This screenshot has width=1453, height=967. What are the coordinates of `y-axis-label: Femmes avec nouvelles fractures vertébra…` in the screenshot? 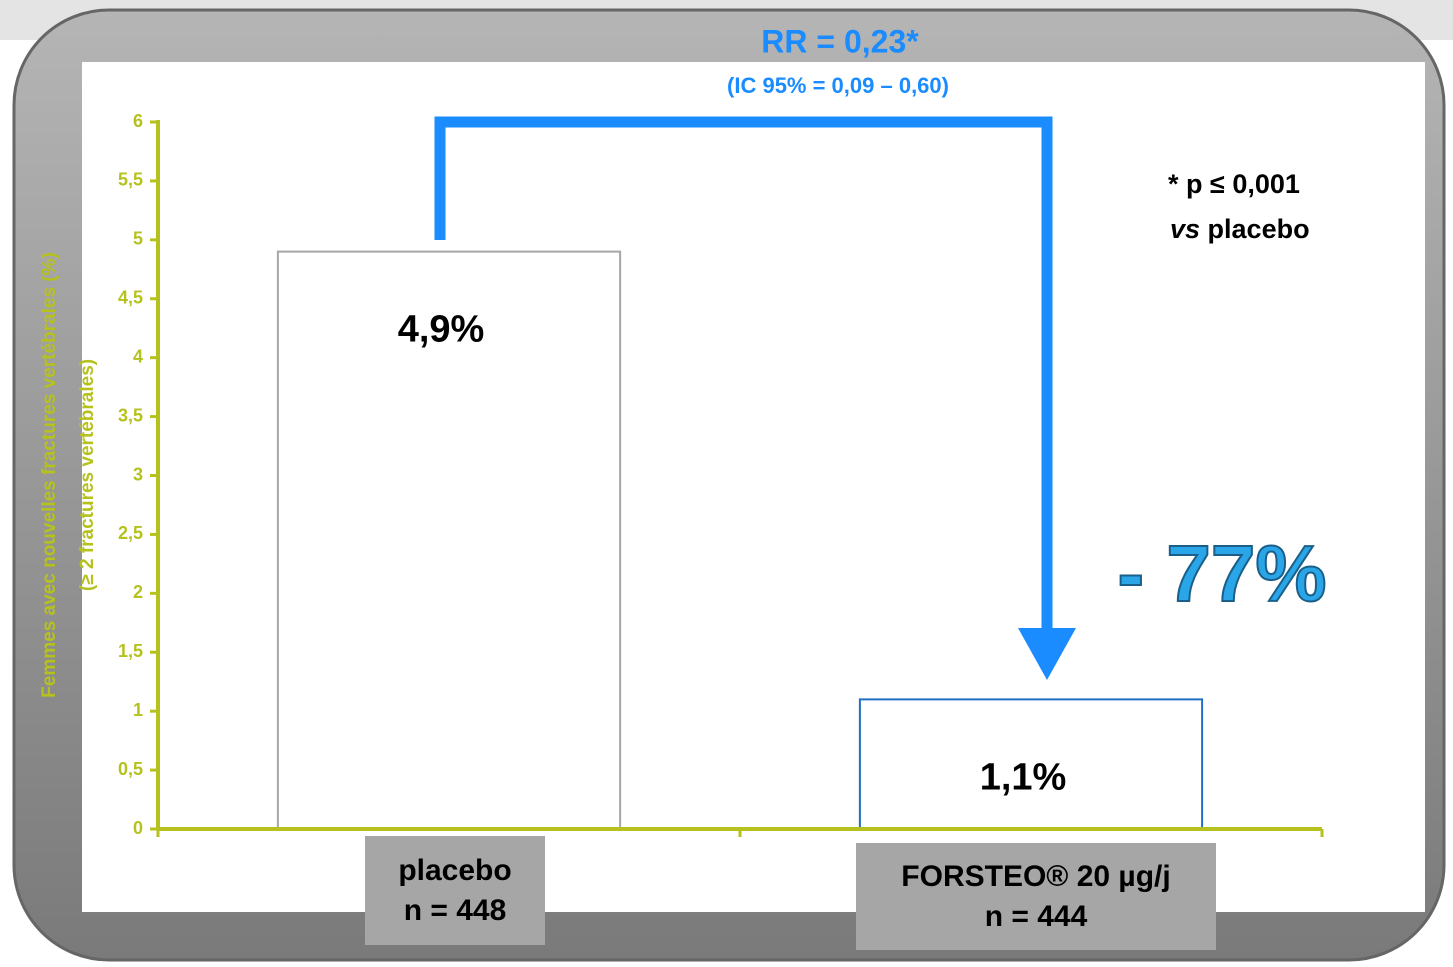 It's located at (49, 475).